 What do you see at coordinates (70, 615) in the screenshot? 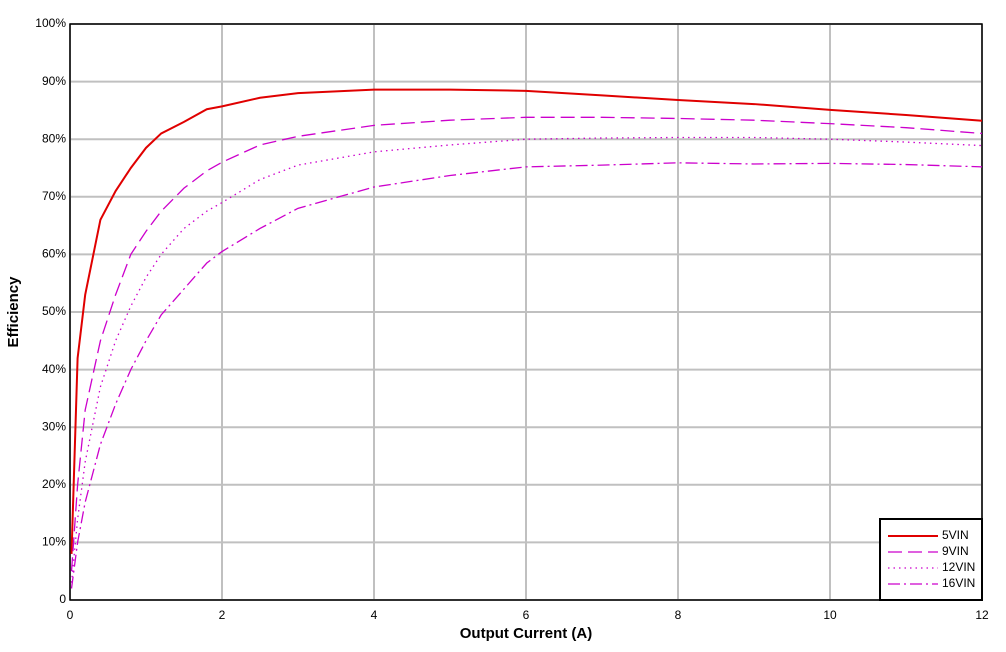
I see `x-tick-label: 0` at bounding box center [70, 615].